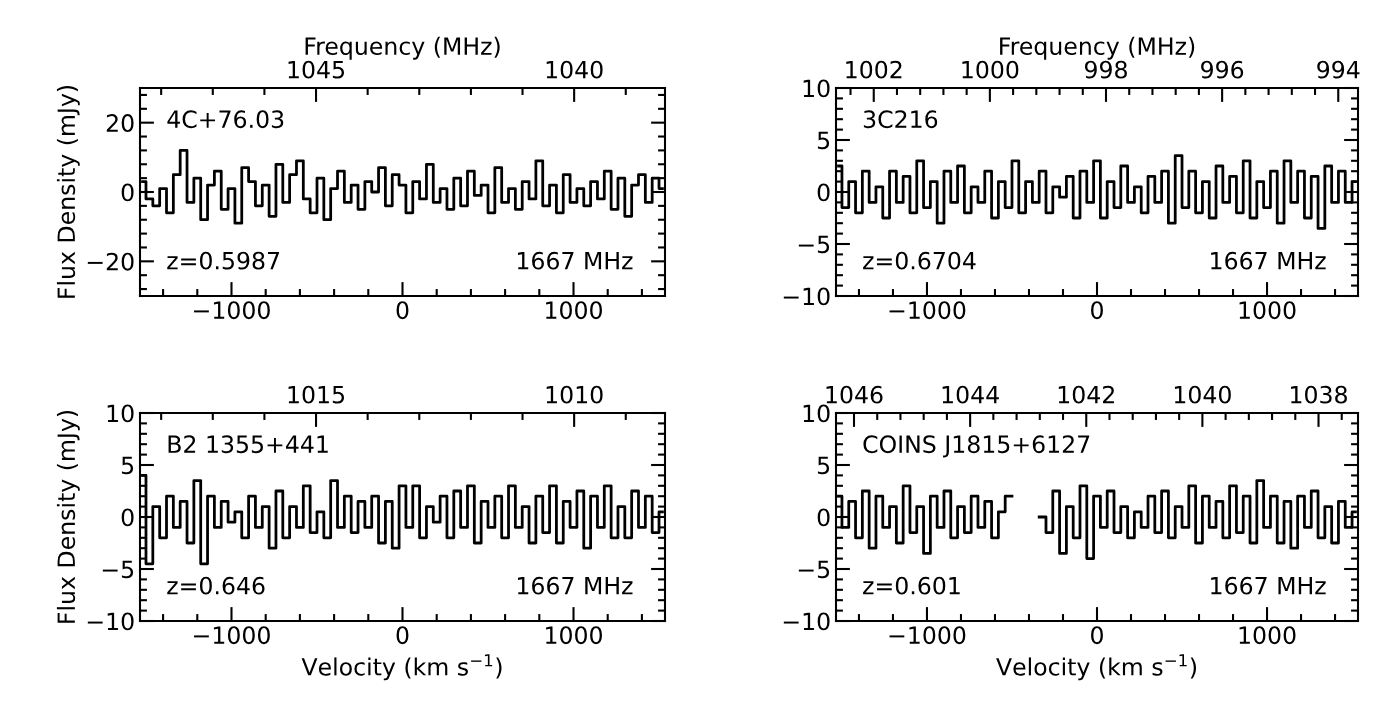 The height and width of the screenshot is (714, 1377). Describe the element at coordinates (1338, 69) in the screenshot. I see `x2-tick-label: 994` at that location.